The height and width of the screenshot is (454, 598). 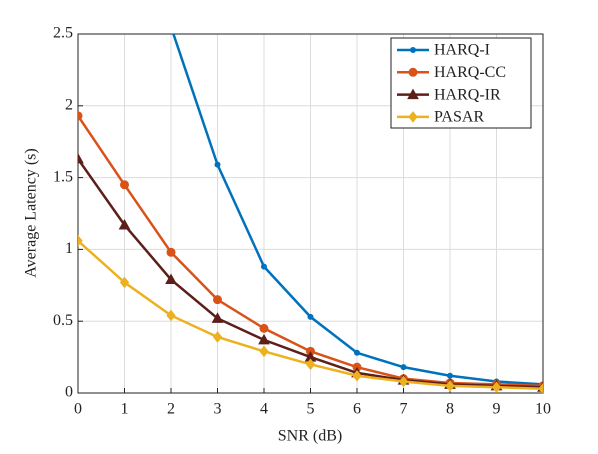 What do you see at coordinates (459, 117) in the screenshot?
I see `legend-label: PASAR` at bounding box center [459, 117].